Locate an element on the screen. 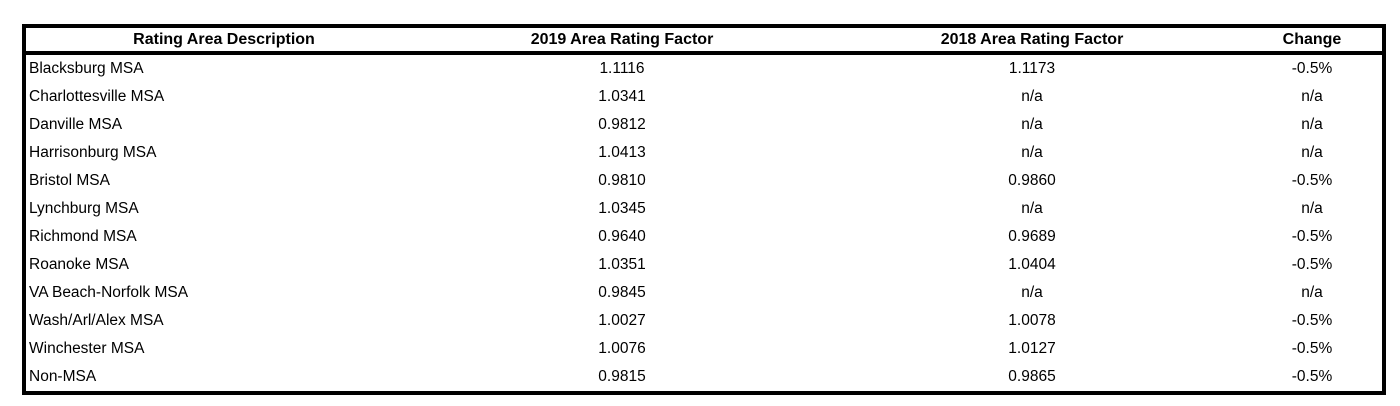 The width and height of the screenshot is (1400, 406). cell-2019-area-rating-factor: 1.0076 is located at coordinates (622, 348).